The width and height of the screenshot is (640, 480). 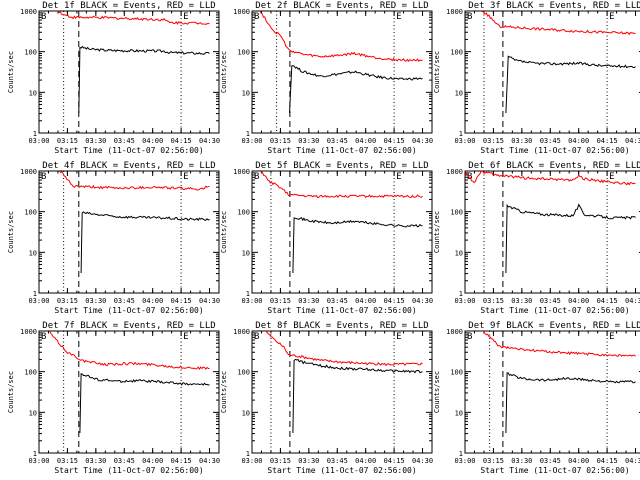 I want to click on chart-title: Det 9f BLACK = Events, RED = LLD, so click(x=554, y=326).